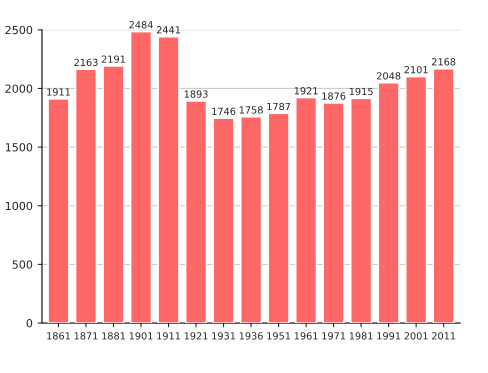  What do you see at coordinates (86, 336) in the screenshot?
I see `x-tick-label: 1871` at bounding box center [86, 336].